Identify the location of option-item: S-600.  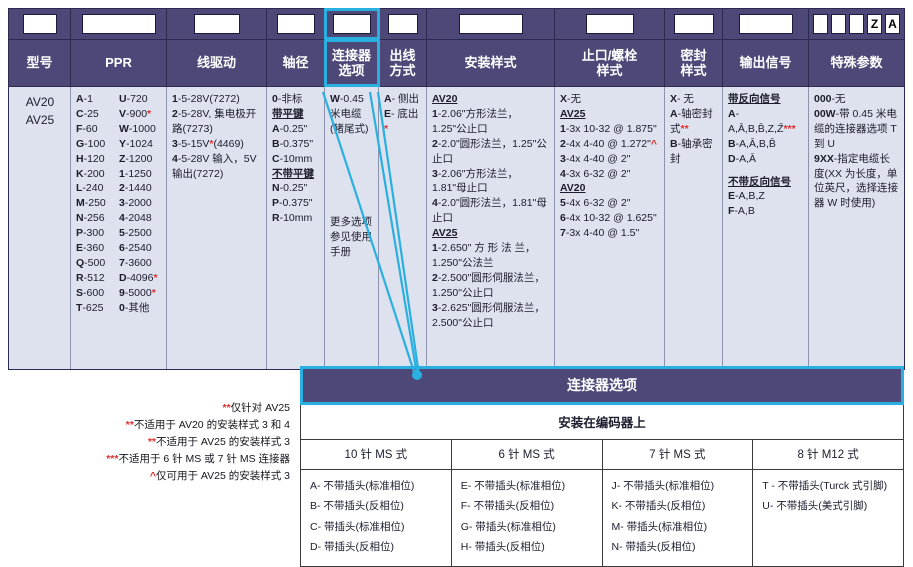
(90, 292).